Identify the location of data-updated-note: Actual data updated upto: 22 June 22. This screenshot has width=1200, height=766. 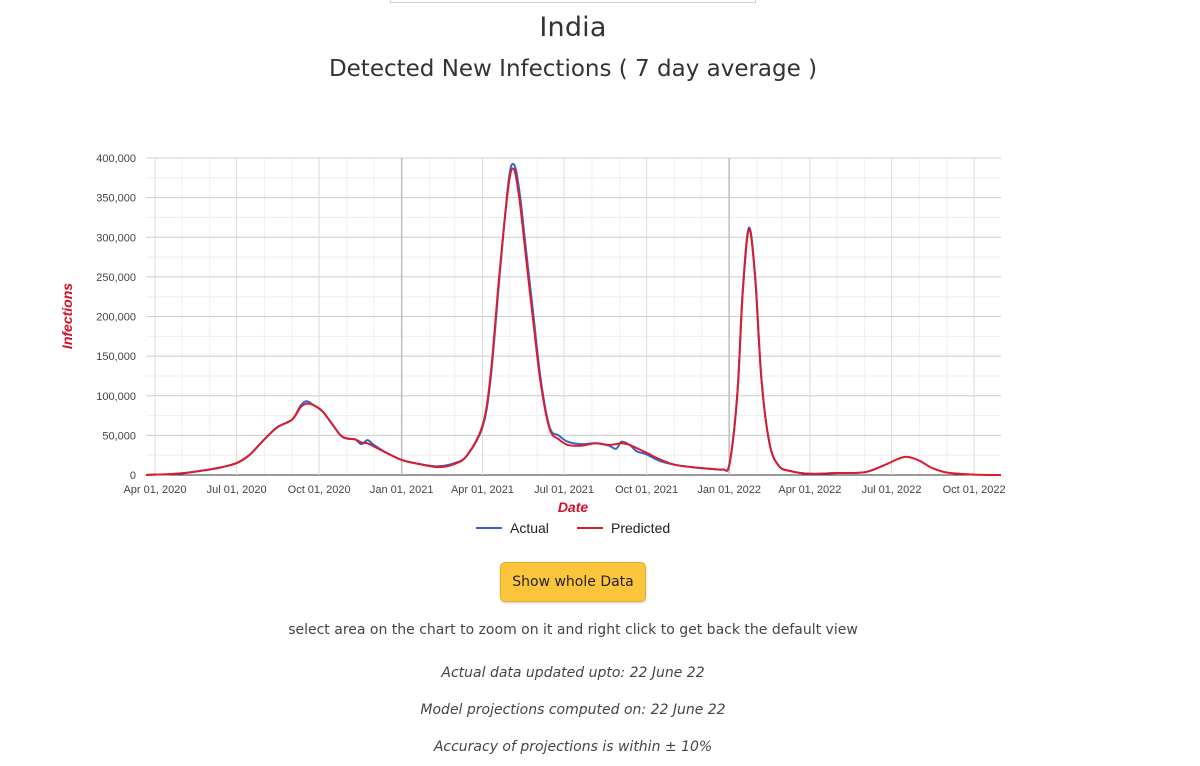
(573, 673).